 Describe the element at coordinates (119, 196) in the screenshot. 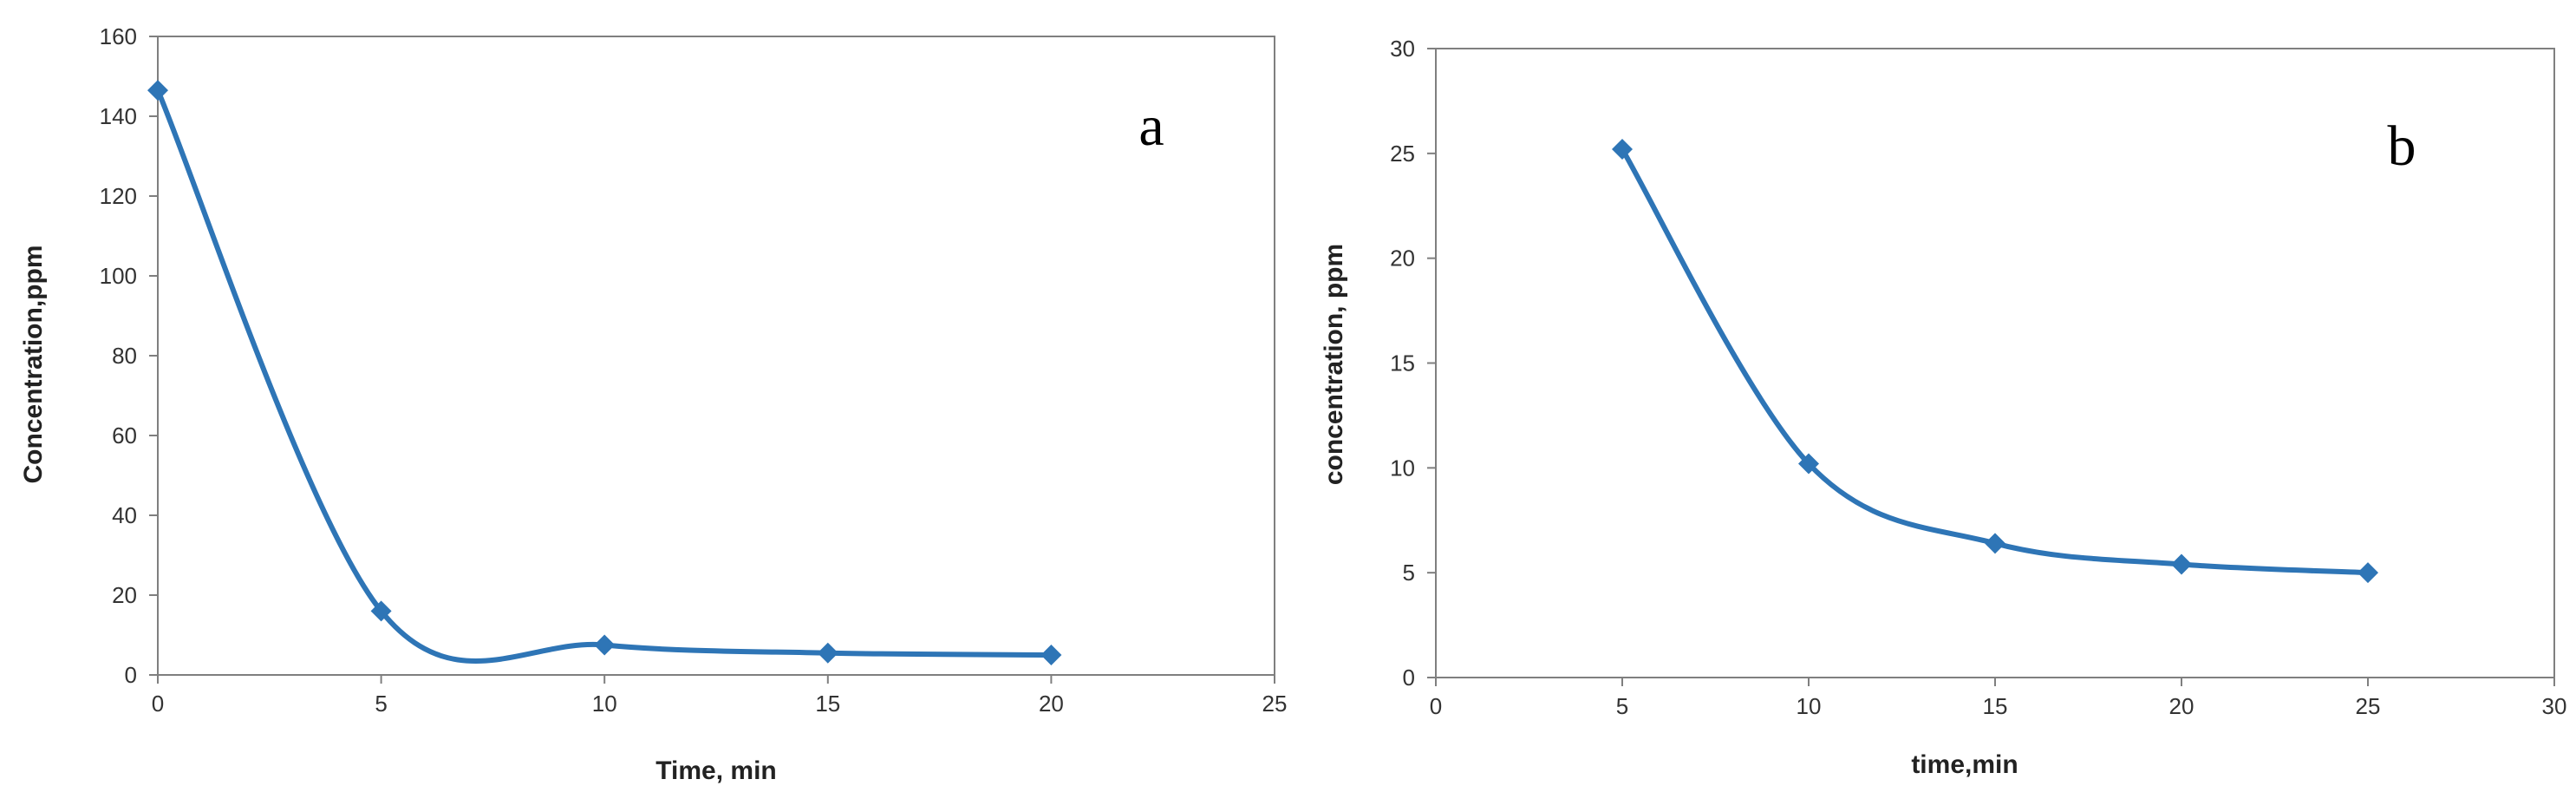

I see `chart-a-y-tick-label: 120` at that location.